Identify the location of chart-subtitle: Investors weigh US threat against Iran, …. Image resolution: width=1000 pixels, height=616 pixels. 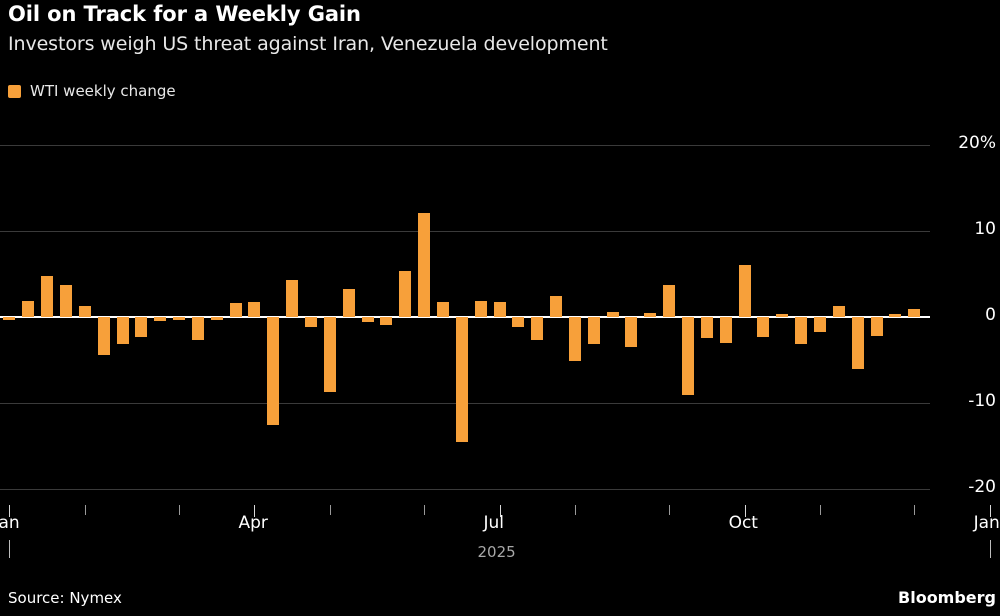
(308, 44).